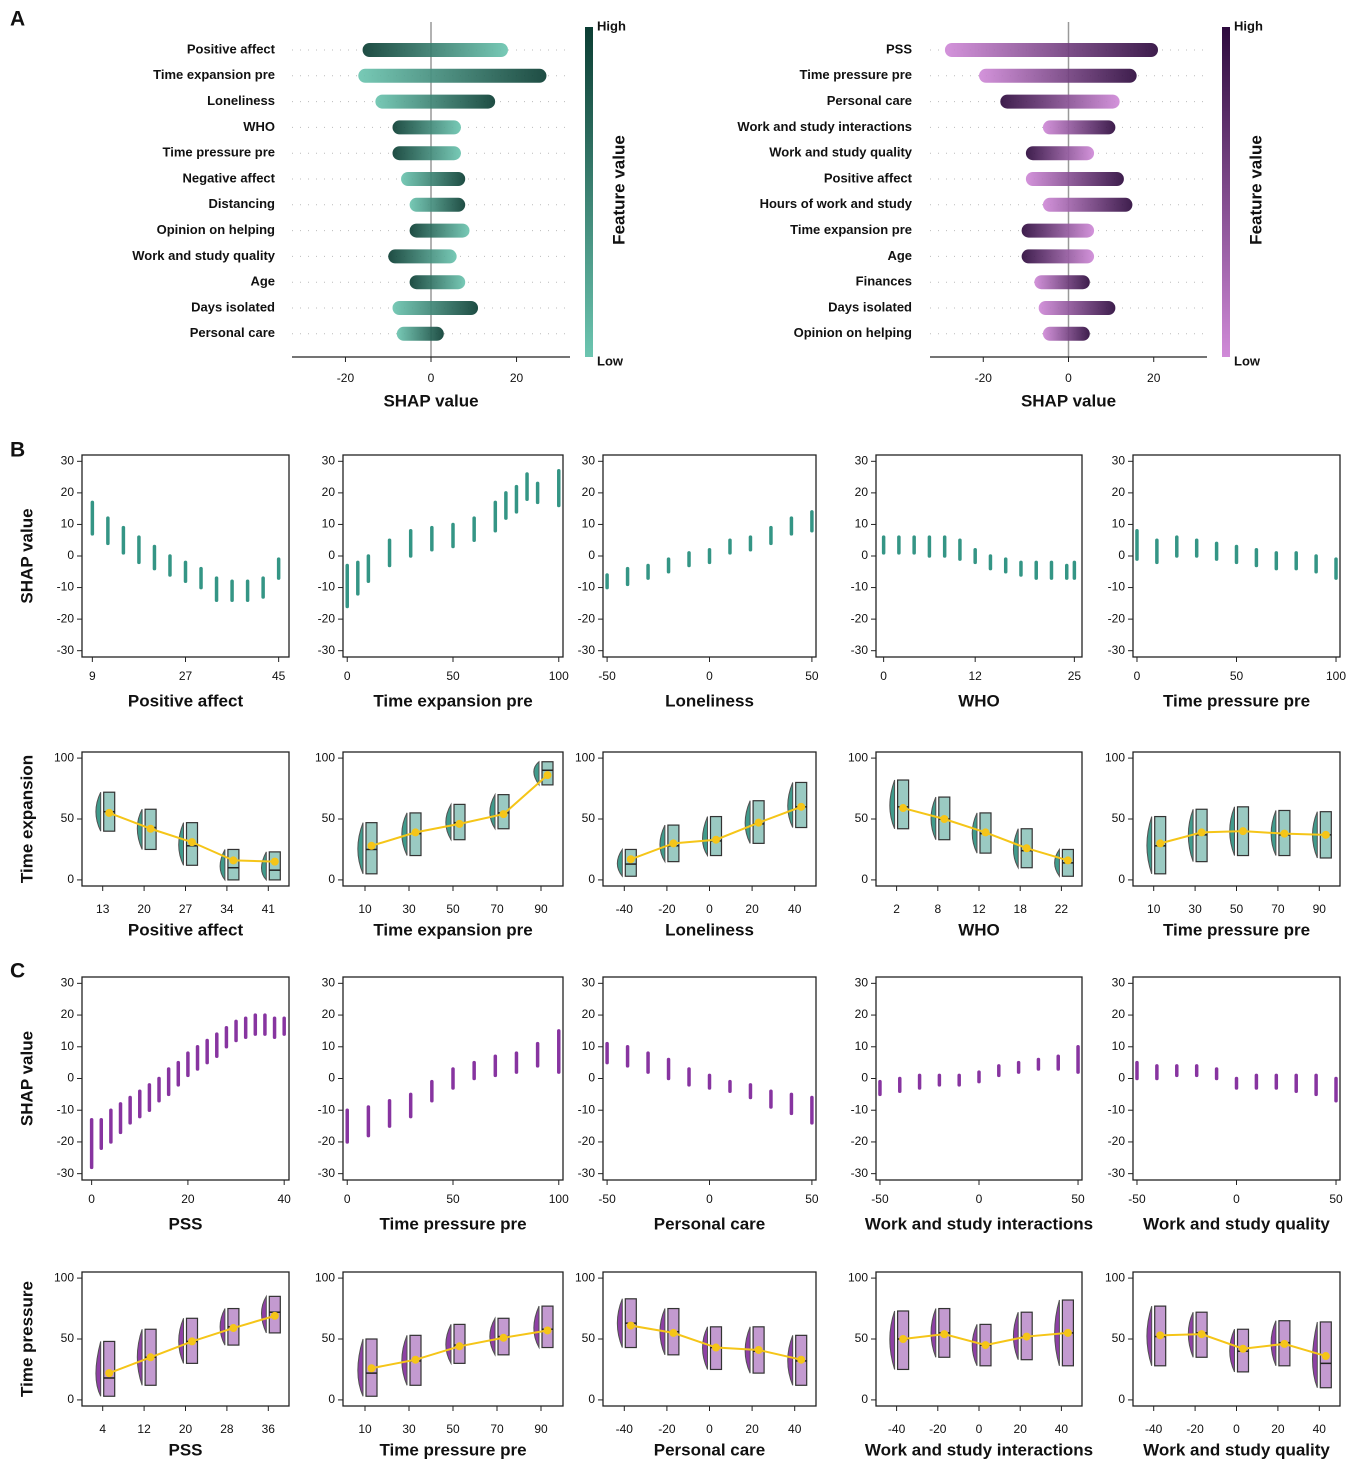  Describe the element at coordinates (365, 909) in the screenshot. I see `x-tick-label: 10` at that location.